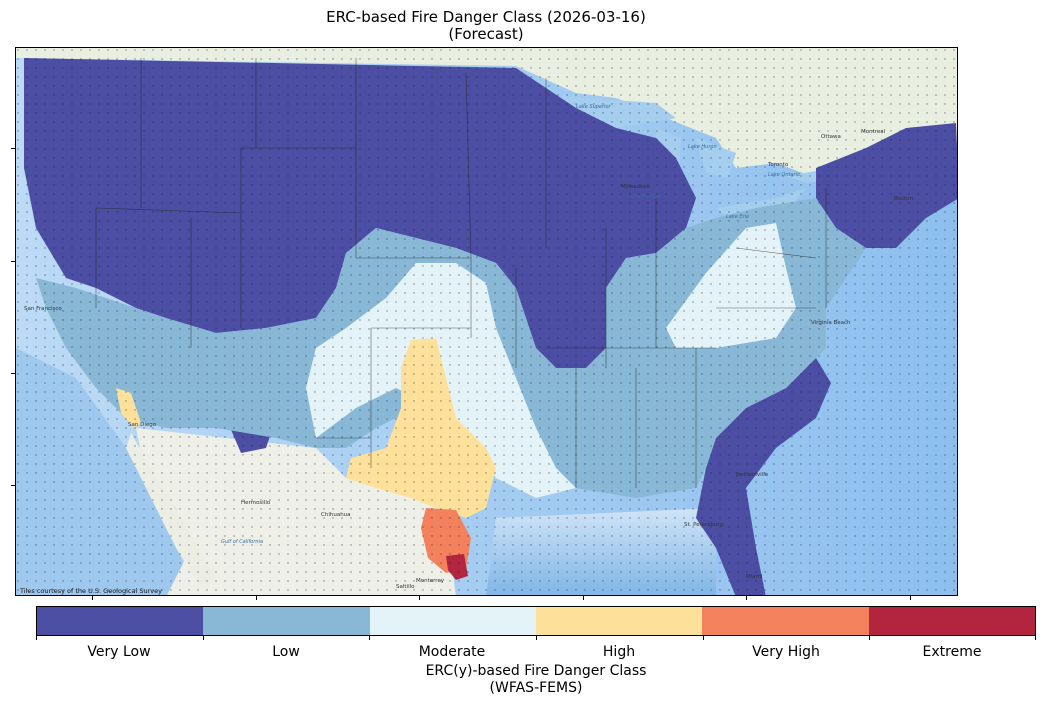  Describe the element at coordinates (952, 652) in the screenshot. I see `legend-label-extreme: Extreme` at that location.